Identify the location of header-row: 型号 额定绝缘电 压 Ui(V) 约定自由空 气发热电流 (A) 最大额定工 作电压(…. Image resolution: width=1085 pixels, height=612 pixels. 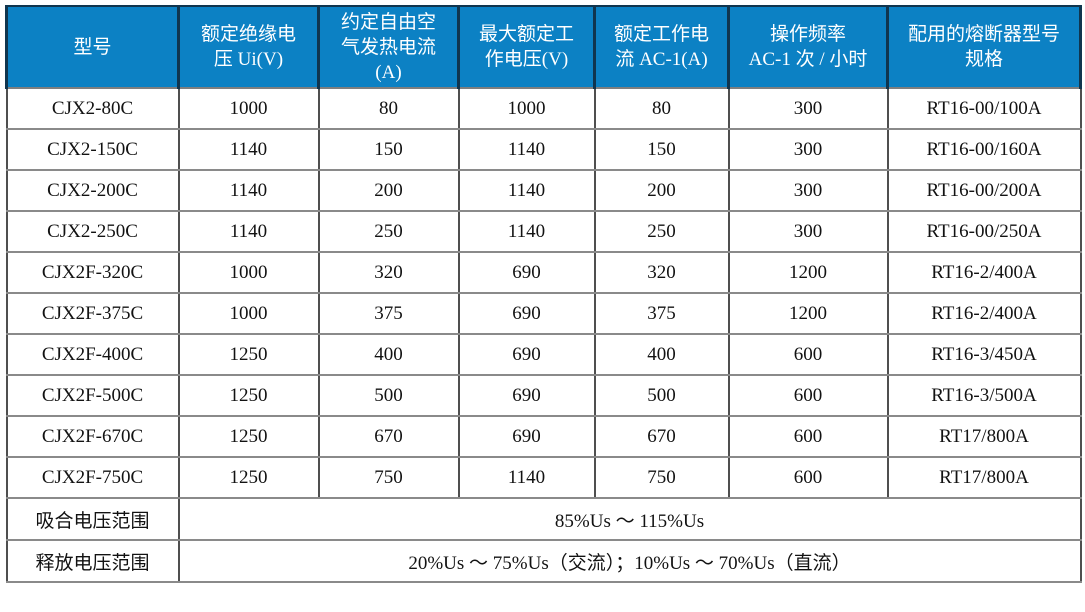
(543, 47).